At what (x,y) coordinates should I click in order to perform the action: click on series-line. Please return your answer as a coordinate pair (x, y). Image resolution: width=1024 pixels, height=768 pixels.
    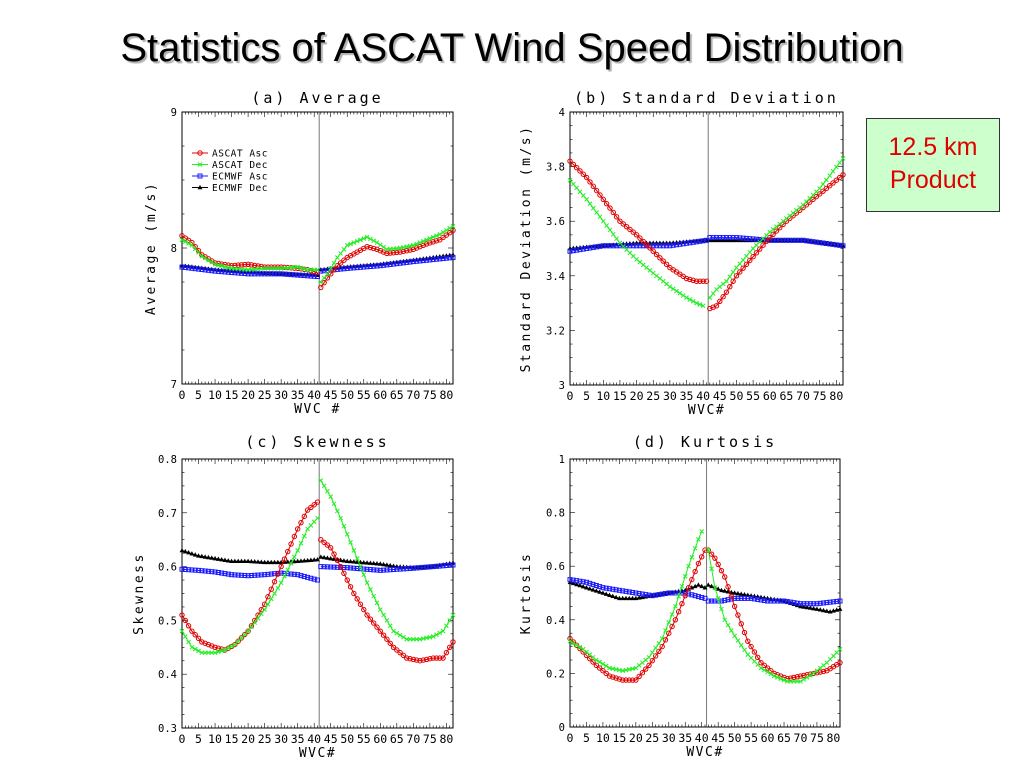
    Looking at the image, I should click on (774, 614).